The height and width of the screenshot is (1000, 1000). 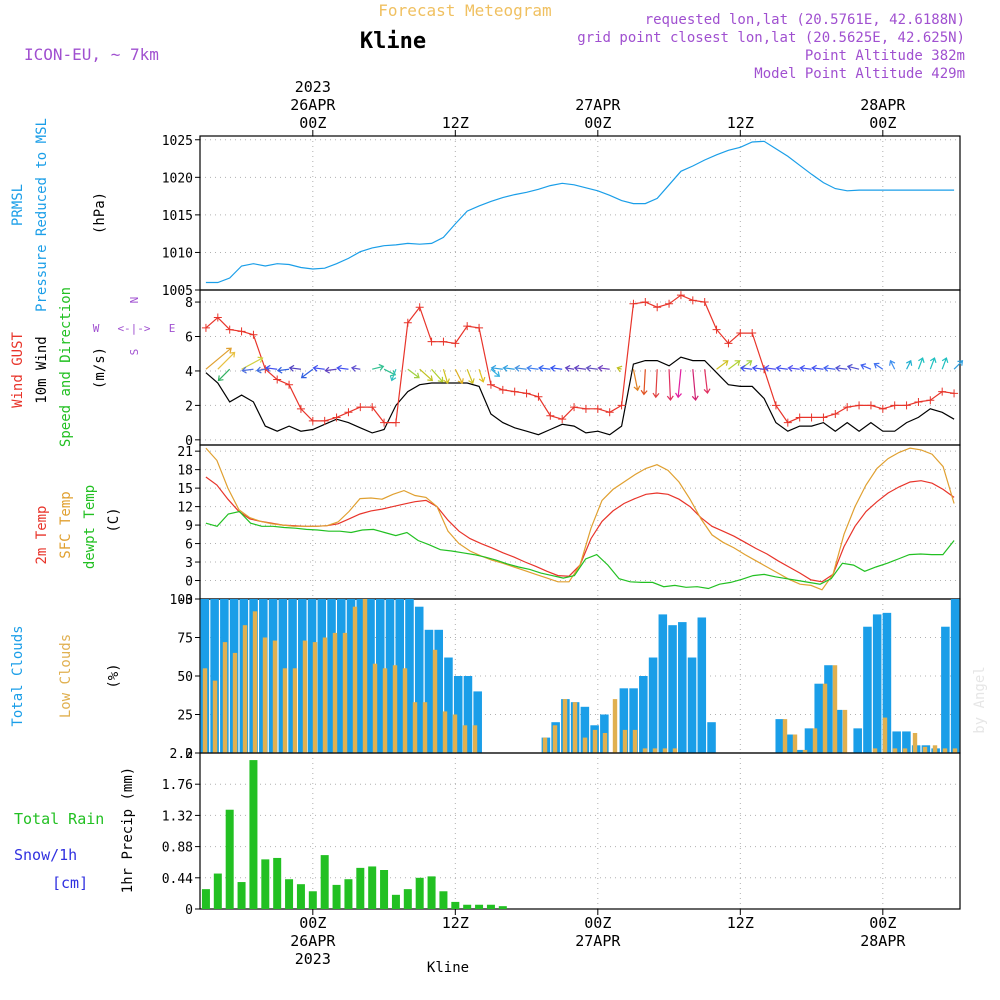 I want to click on y-tick-label: 25, so click(x=185, y=716).